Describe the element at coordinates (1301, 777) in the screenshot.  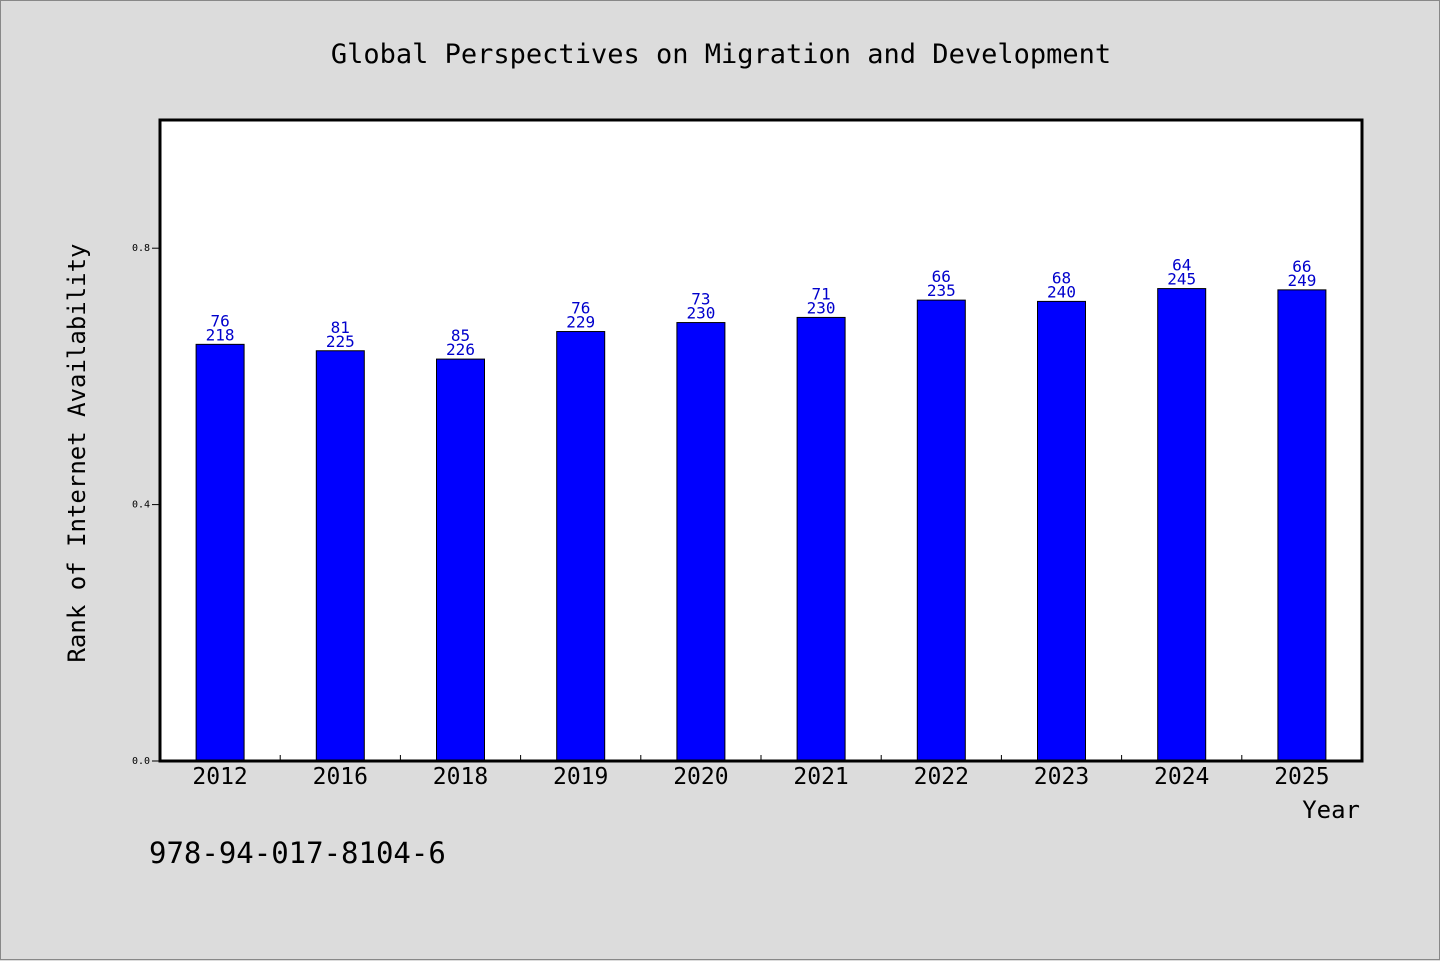
I see `x-tick-label-2025: 2025` at that location.